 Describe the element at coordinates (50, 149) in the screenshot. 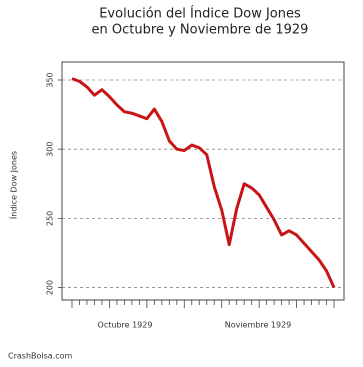

I see `y-tick-label: 300` at that location.